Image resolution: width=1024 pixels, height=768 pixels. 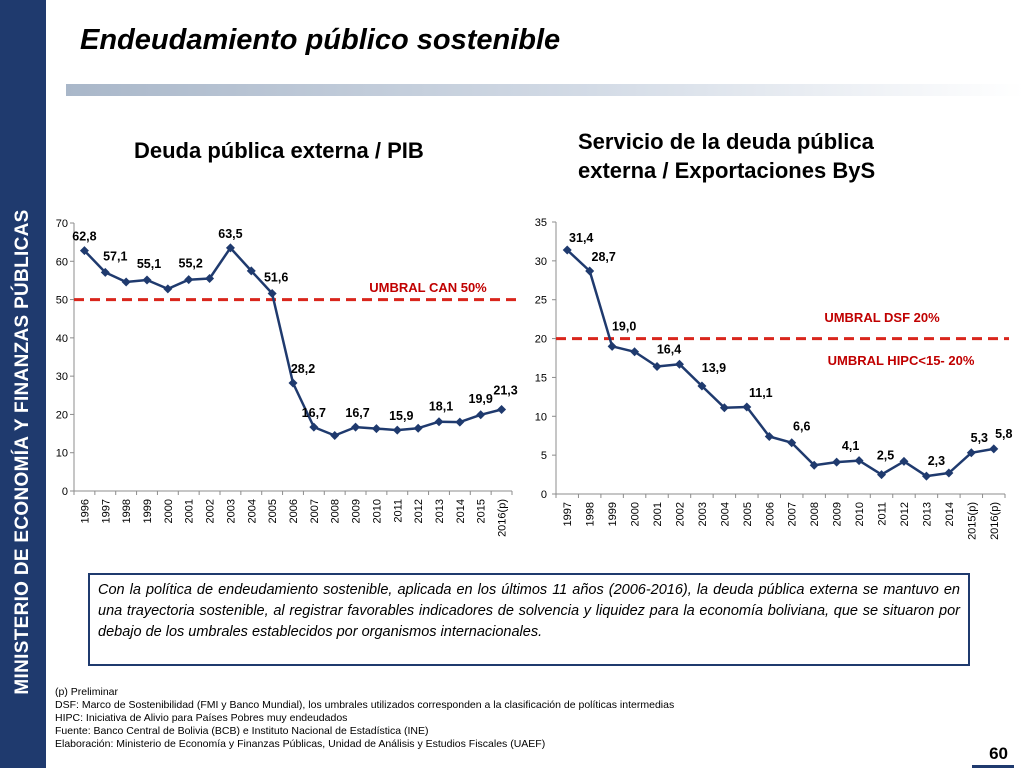 What do you see at coordinates (85, 511) in the screenshot?
I see `x-tick-label: 1996` at bounding box center [85, 511].